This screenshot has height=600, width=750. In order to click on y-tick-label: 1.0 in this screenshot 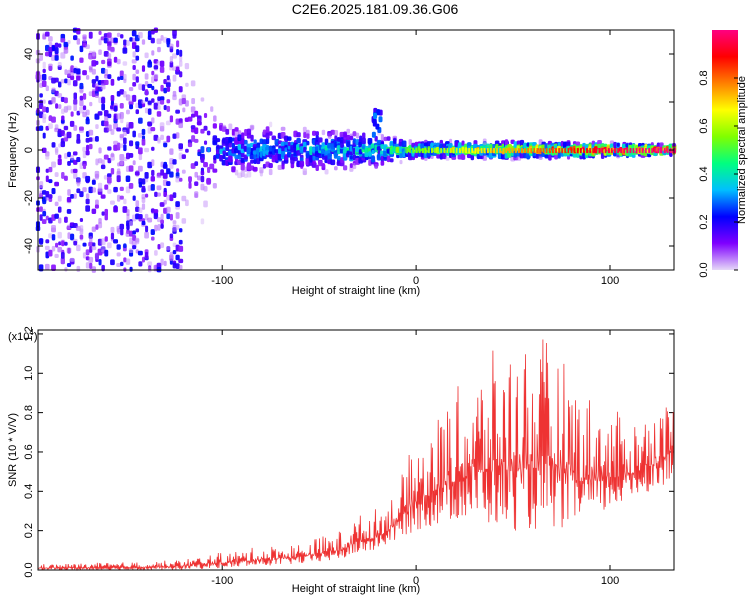, I will do `click(29, 373)`.